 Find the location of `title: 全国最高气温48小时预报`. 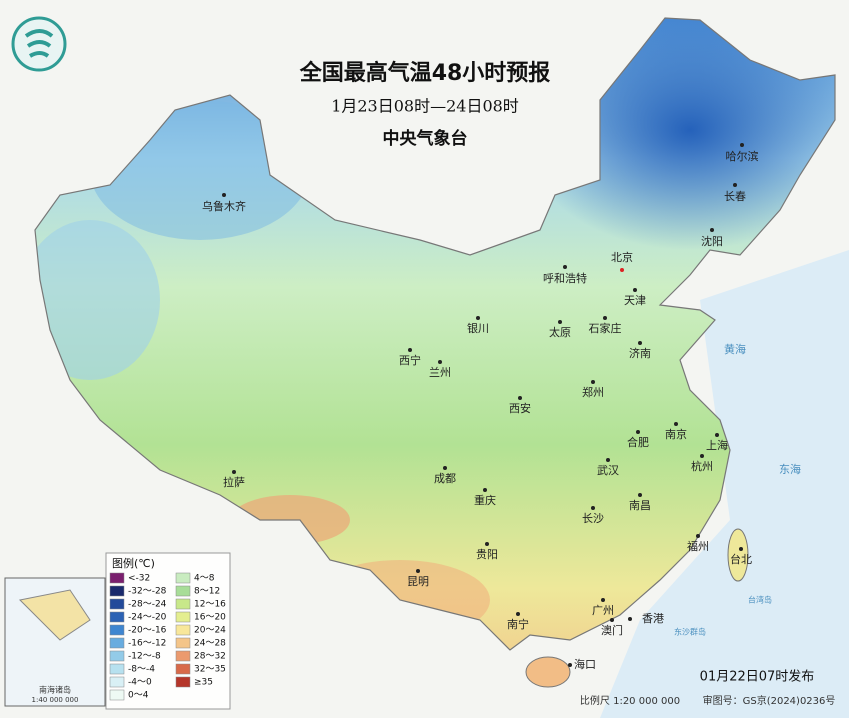

title: 全国最高气温48小时预报 is located at coordinates (425, 73).